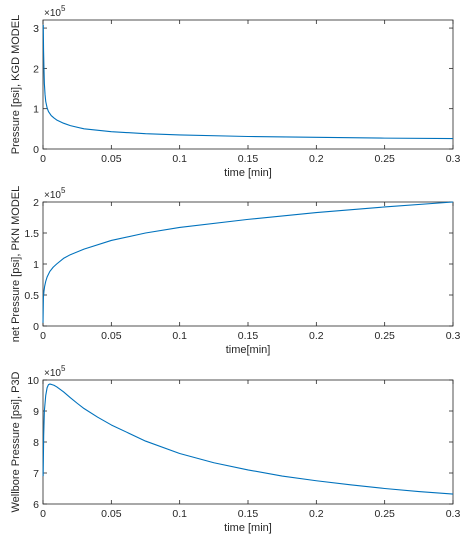 The height and width of the screenshot is (546, 467). What do you see at coordinates (36, 29) in the screenshot?
I see `y-tick-label: 3` at bounding box center [36, 29].